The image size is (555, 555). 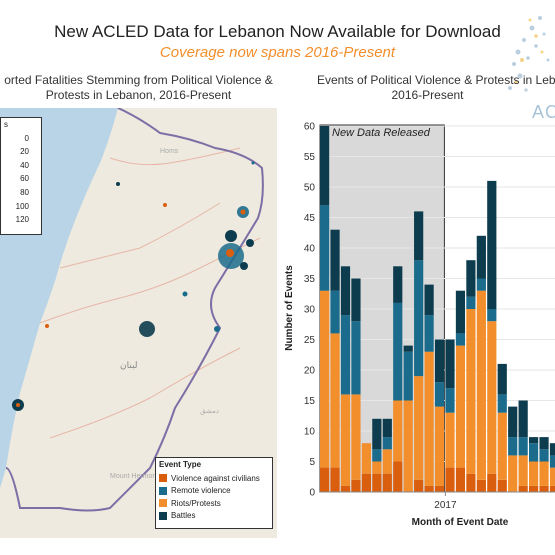 What do you see at coordinates (138, 95) in the screenshot?
I see `map-title-line2: Protests in Lebanon, 2016-Present` at bounding box center [138, 95].